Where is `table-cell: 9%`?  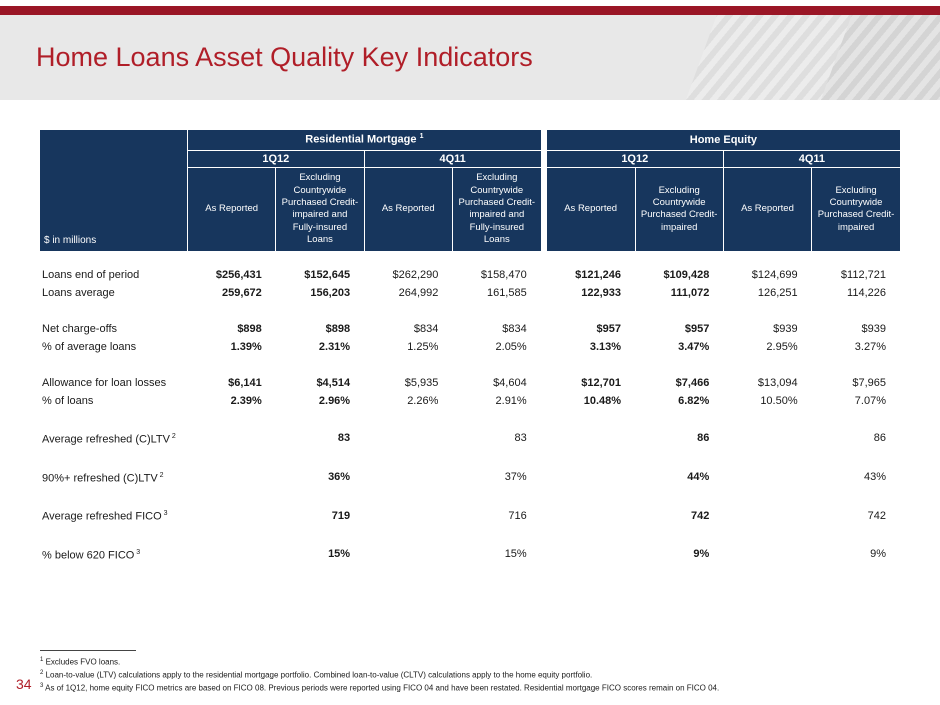
table-cell: 9% is located at coordinates (701, 554).